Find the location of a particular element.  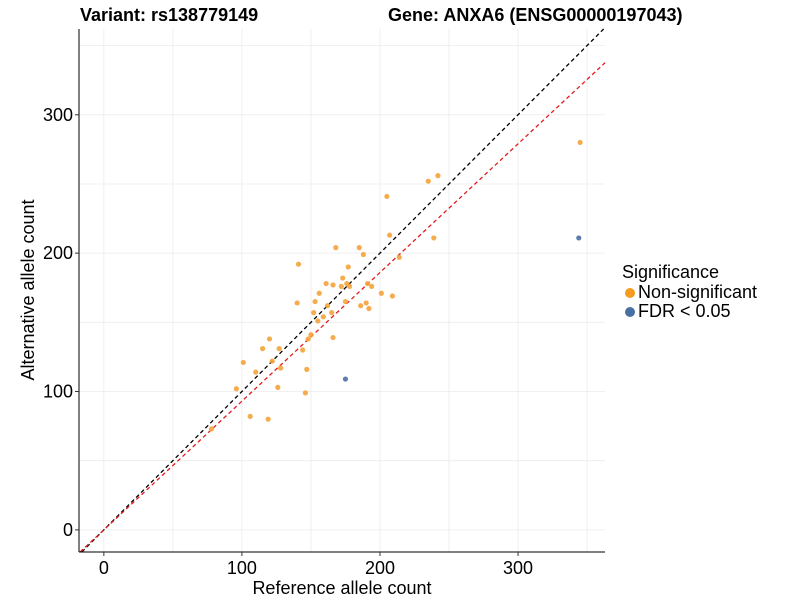

variant-title: Variant: rs138779149 is located at coordinates (169, 15).